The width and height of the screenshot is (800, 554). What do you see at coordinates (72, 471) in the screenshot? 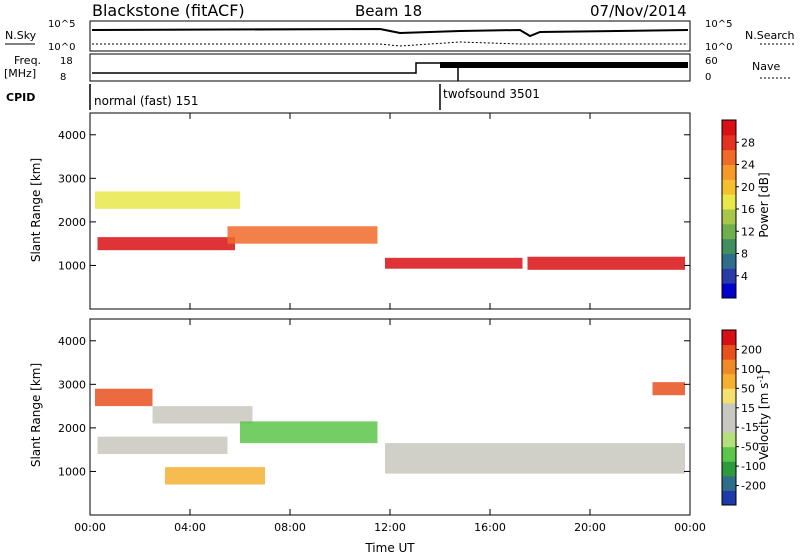
I see `velocity-ytick-label: 1000` at bounding box center [72, 471].